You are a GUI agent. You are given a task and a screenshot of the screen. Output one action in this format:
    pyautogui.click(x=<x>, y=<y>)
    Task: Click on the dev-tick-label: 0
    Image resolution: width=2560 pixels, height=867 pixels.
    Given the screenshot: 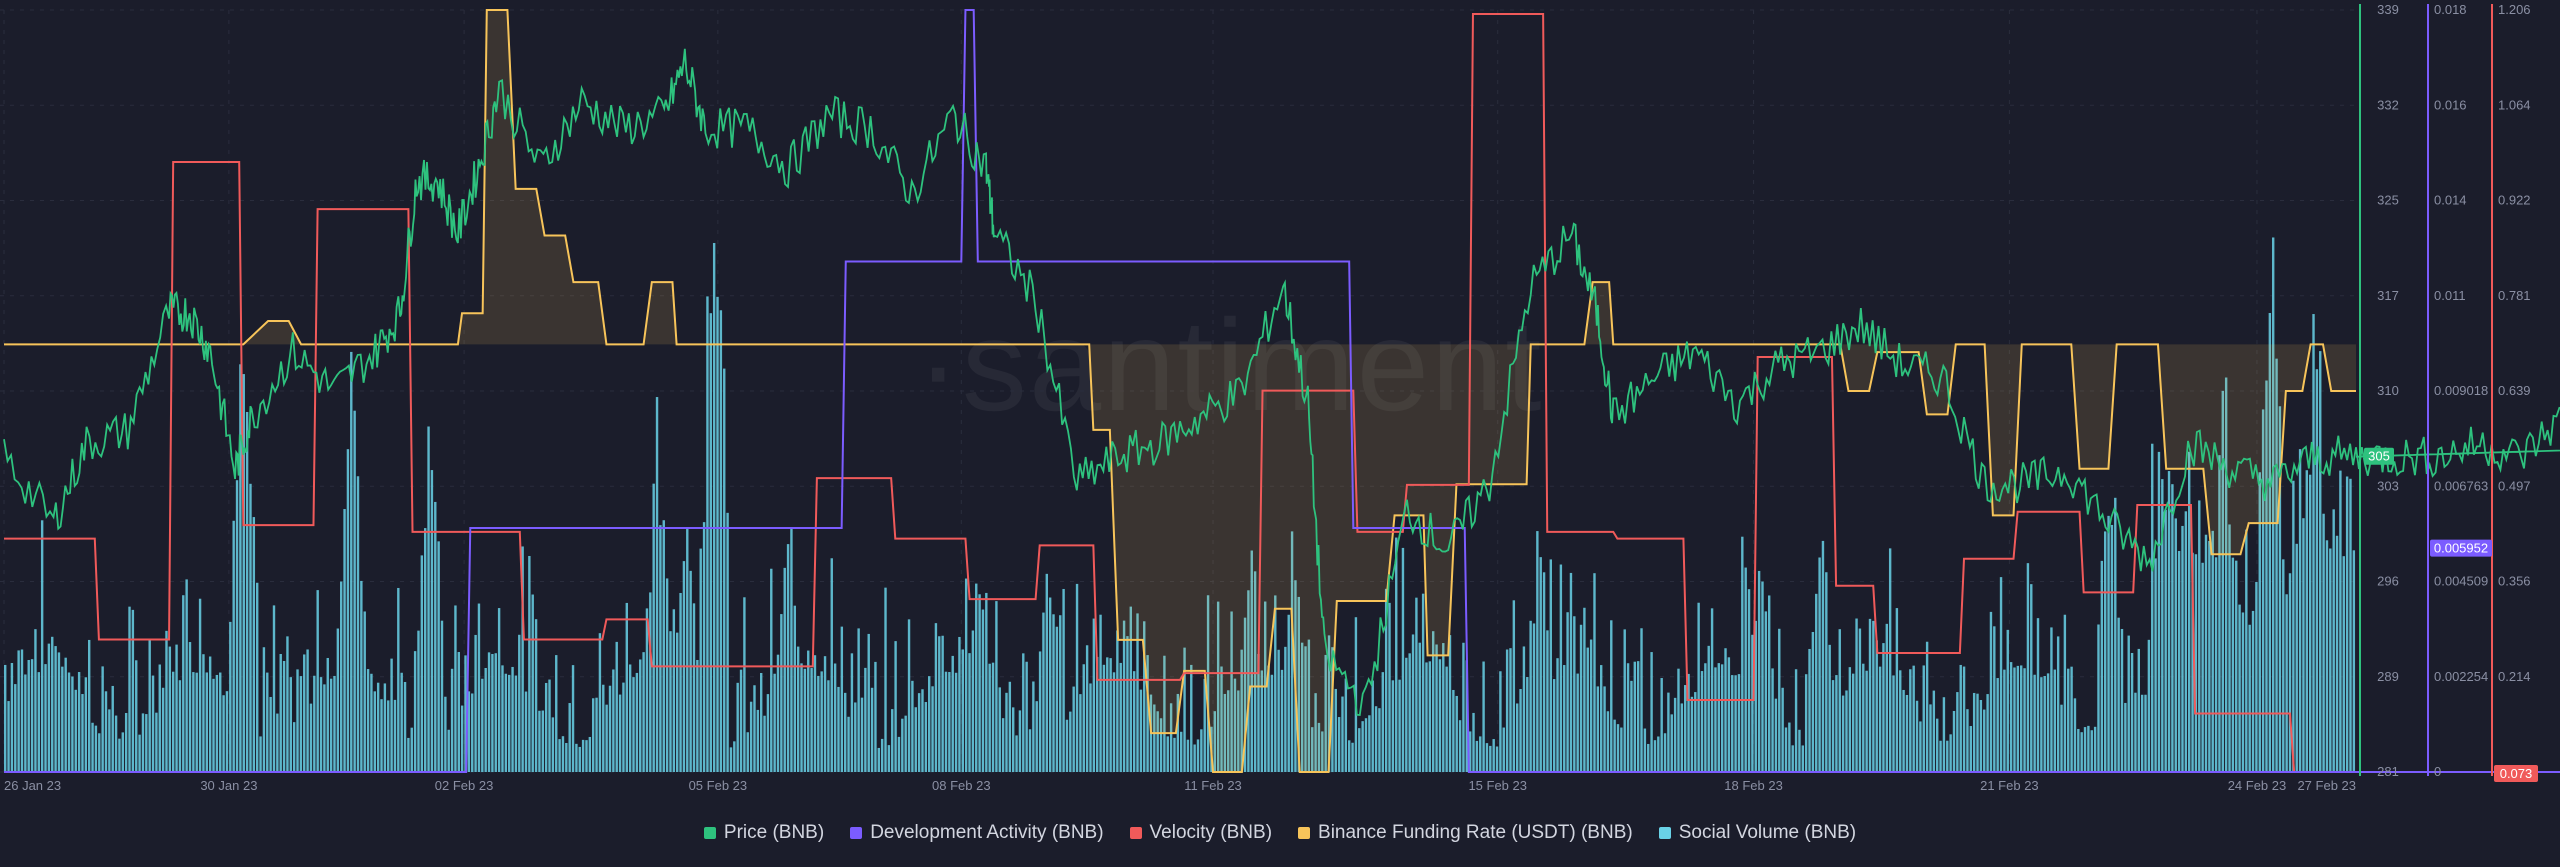 What is the action you would take?
    pyautogui.click(x=2437, y=771)
    